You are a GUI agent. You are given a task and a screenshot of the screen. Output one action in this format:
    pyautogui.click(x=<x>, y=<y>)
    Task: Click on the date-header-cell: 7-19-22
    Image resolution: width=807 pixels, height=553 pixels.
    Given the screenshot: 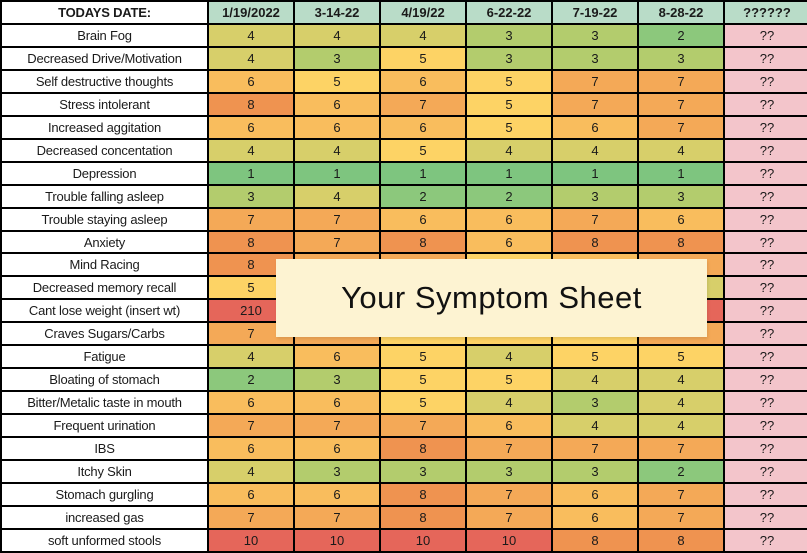 What is the action you would take?
    pyautogui.click(x=595, y=12)
    